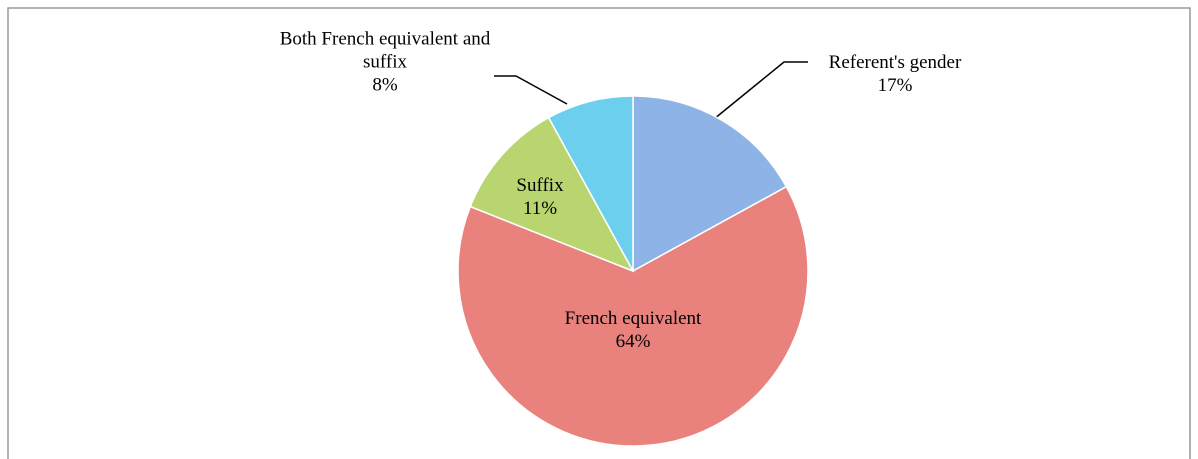 This screenshot has width=1198, height=459. I want to click on slice-label: Both French equivalent and suffix 8%, so click(385, 62).